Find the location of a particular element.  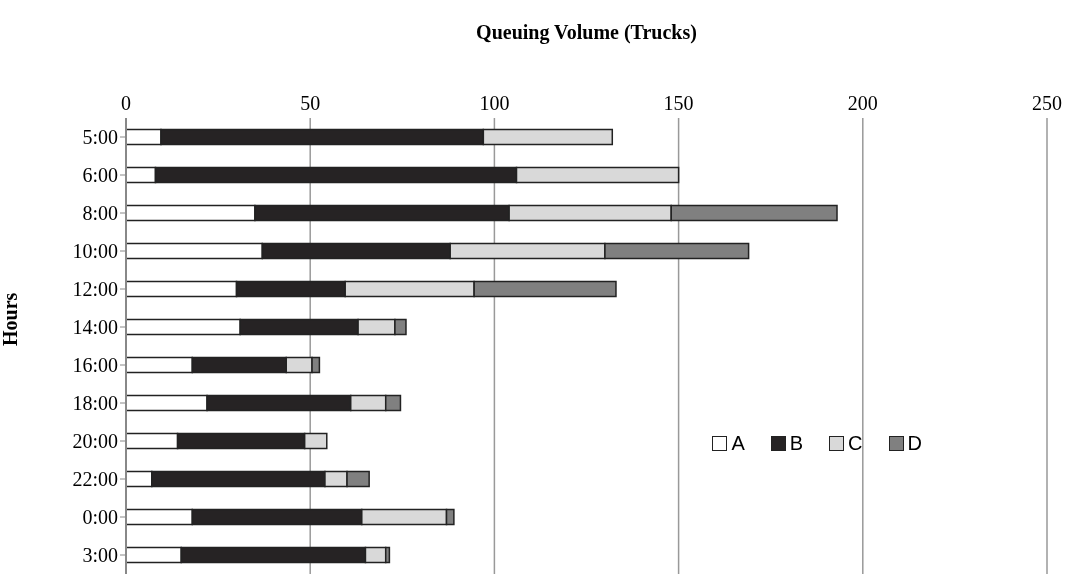

x-tick-label: 100 is located at coordinates (494, 103).